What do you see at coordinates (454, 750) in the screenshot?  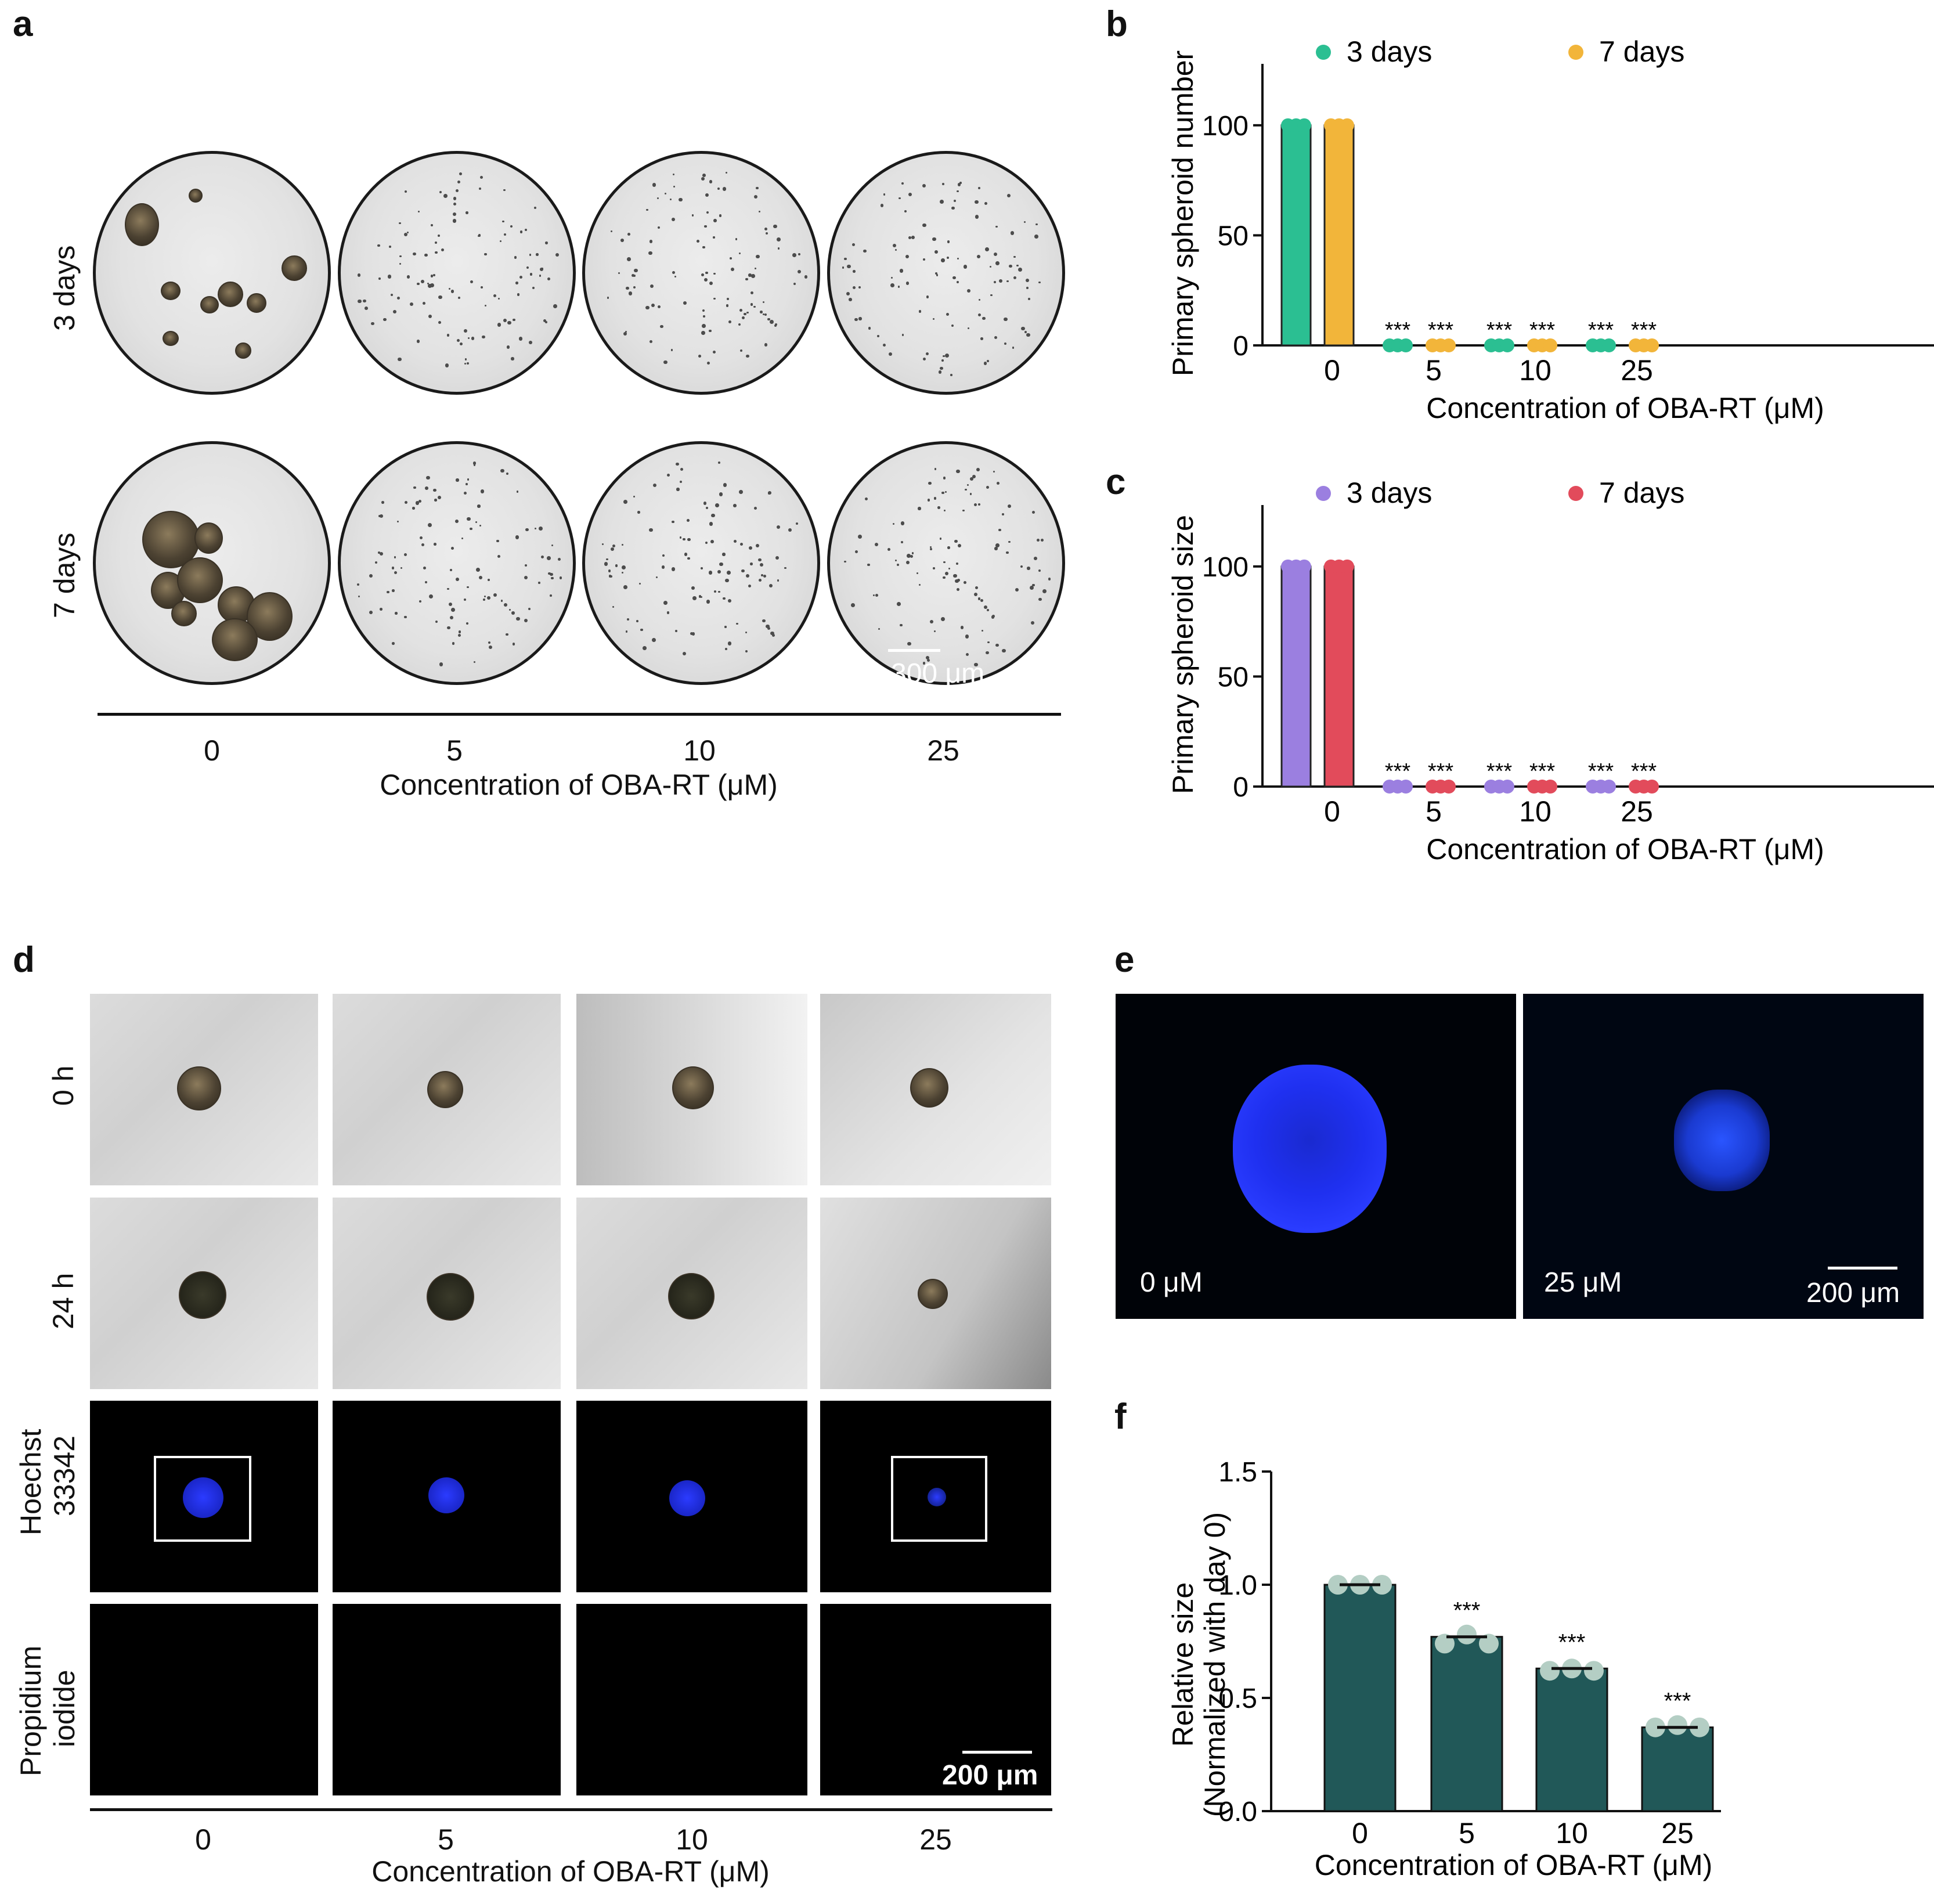 I see `conc-label-a-5: 5` at bounding box center [454, 750].